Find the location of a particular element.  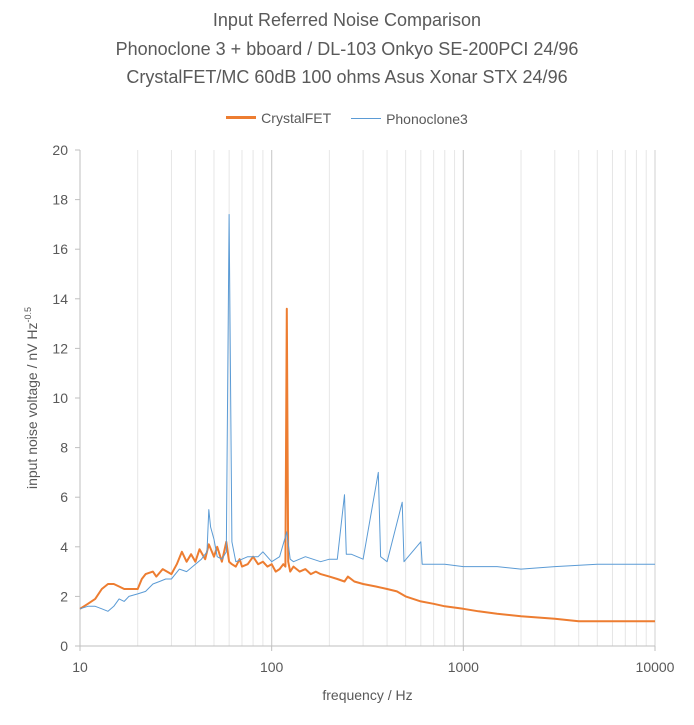

y-tick-label: 18 is located at coordinates (60, 200).